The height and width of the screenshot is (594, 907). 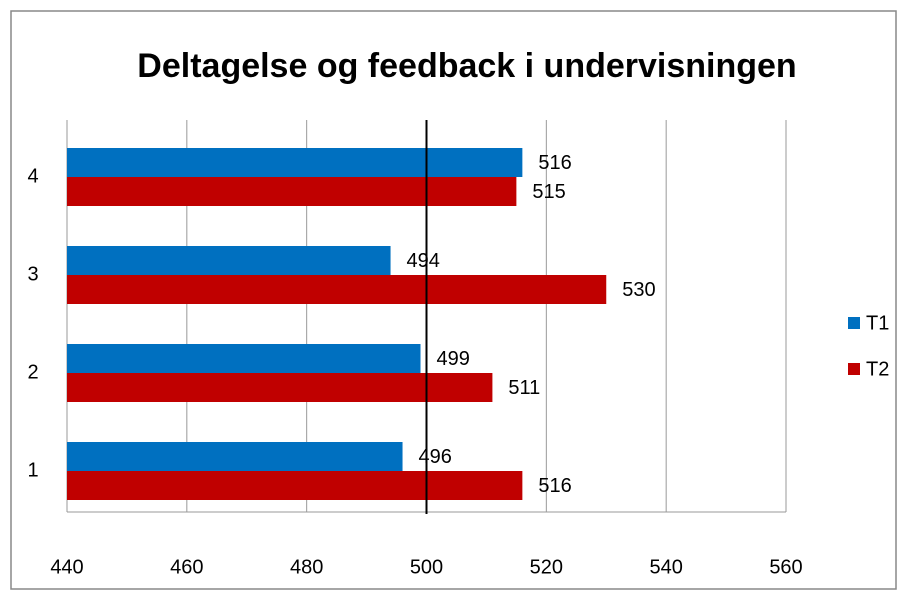 I want to click on x-tick-label: 560, so click(x=785, y=567).